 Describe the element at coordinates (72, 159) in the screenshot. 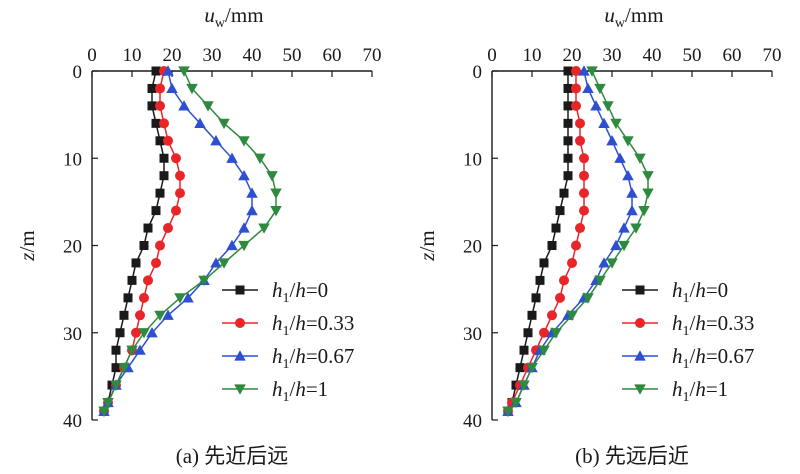

I see `y-tick-label: 10` at that location.